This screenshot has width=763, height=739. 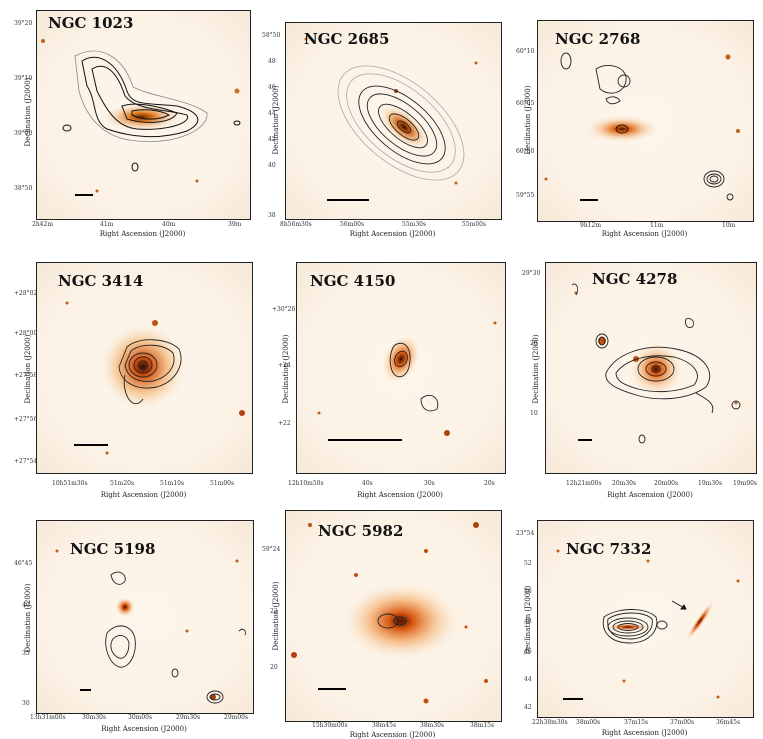 I want to click on x-tick: 19m00s, so click(x=745, y=483).